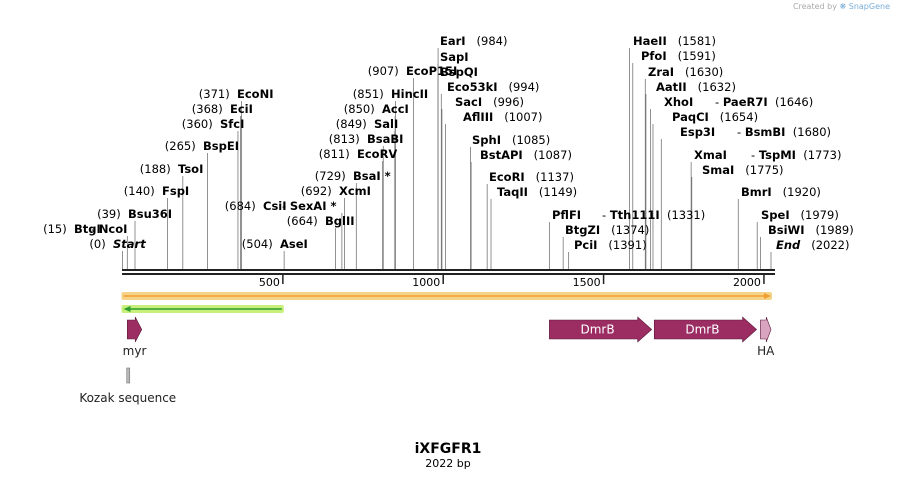  What do you see at coordinates (143, 191) in the screenshot?
I see `site-position: (140)` at bounding box center [143, 191].